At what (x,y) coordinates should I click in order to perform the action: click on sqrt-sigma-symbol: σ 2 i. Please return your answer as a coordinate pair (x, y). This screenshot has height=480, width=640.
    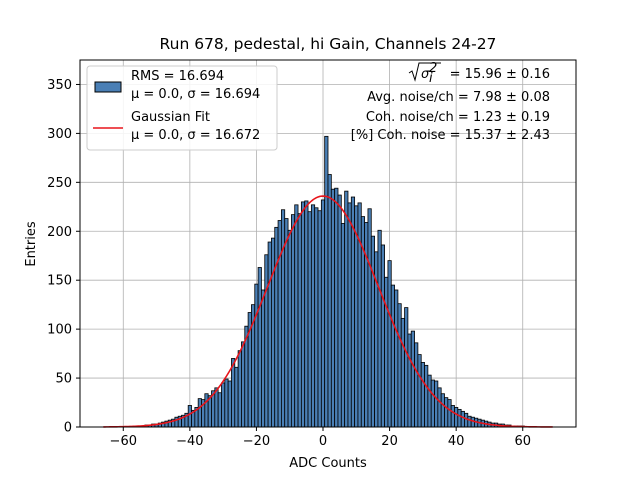
    Looking at the image, I should click on (424, 73).